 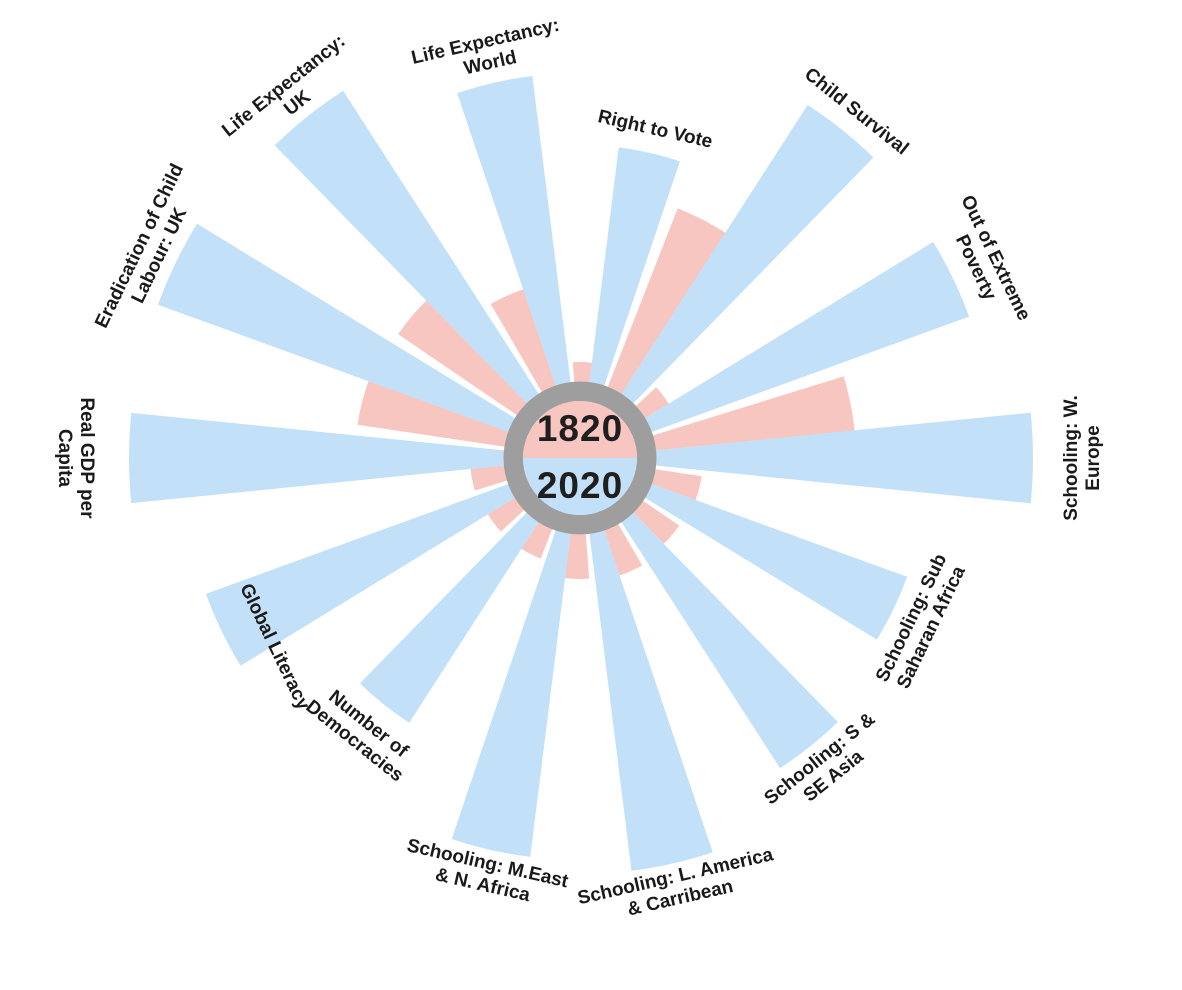 I want to click on wedge-1820-schooling-w-europe, so click(x=722, y=417).